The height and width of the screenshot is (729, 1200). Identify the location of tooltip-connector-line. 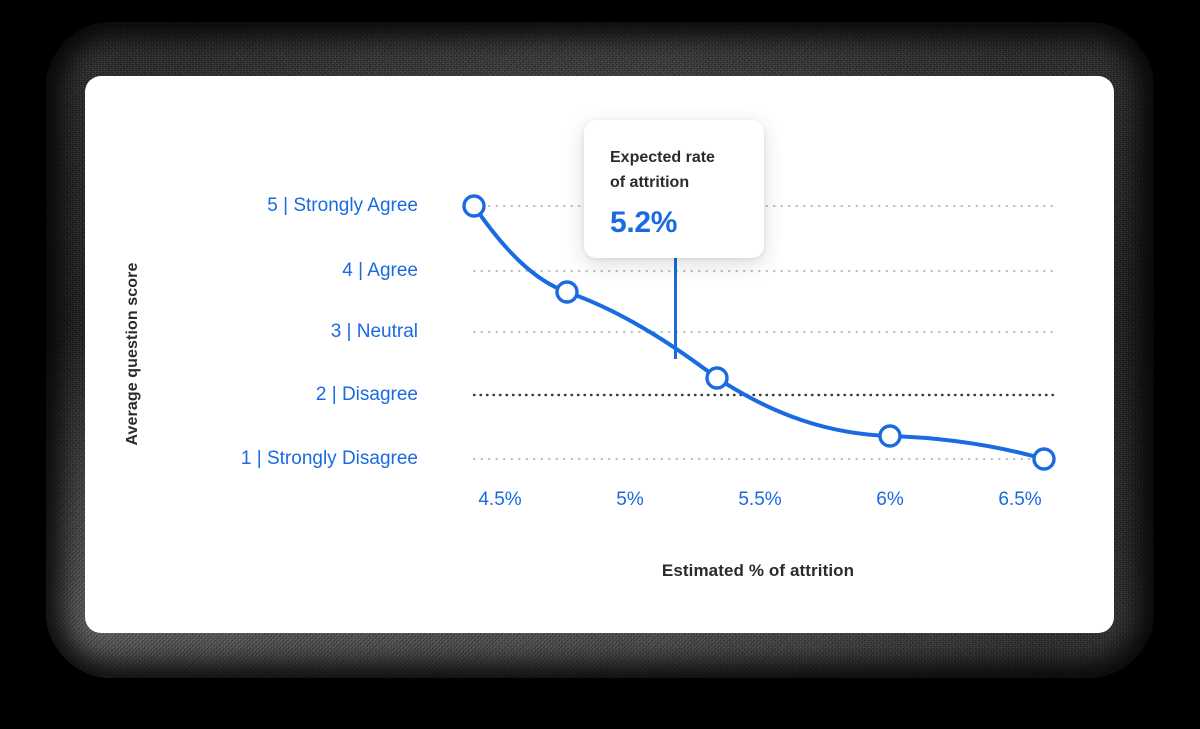
(675, 308).